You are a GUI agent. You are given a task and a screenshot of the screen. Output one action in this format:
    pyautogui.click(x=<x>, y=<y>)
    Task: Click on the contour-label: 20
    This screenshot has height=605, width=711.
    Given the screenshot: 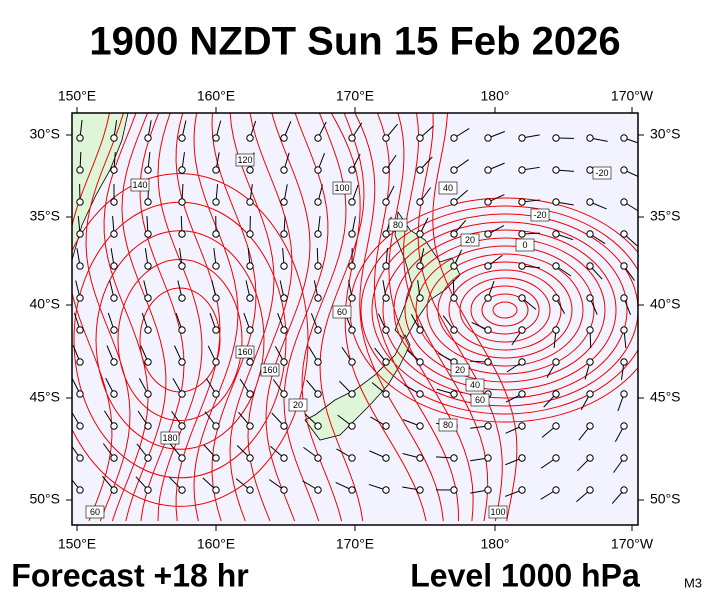 What is the action you would take?
    pyautogui.click(x=298, y=405)
    